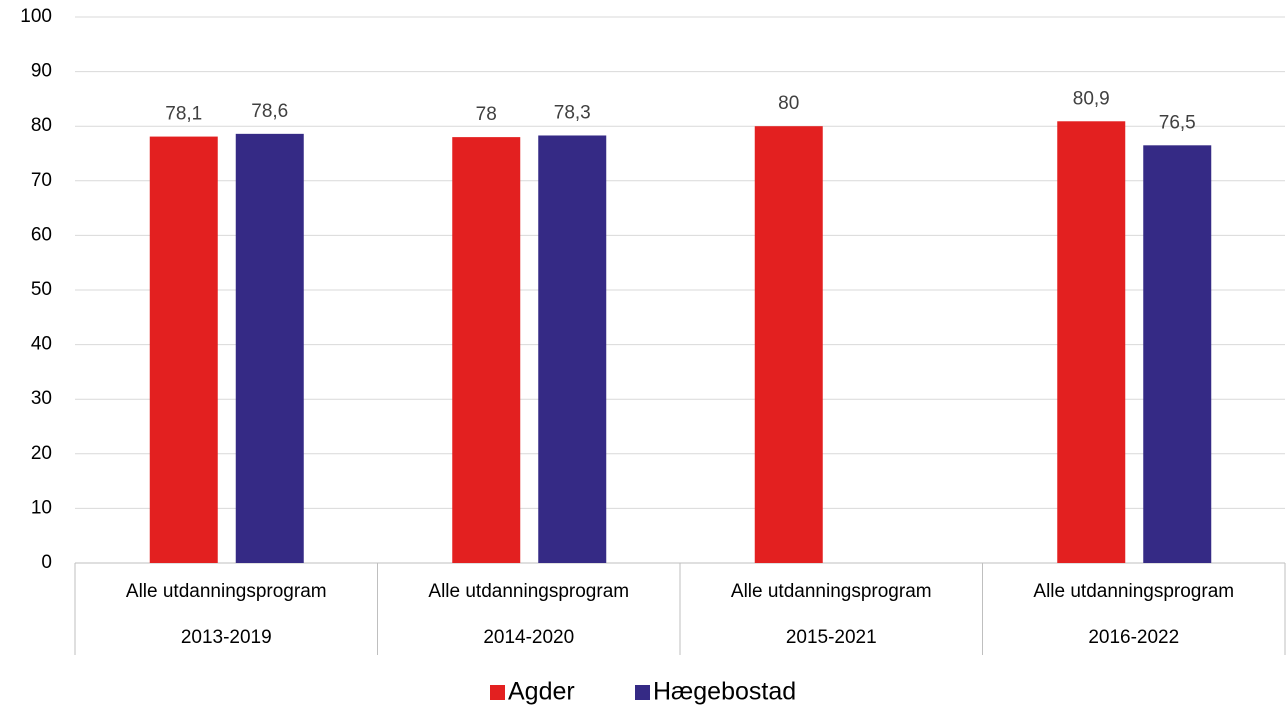 This screenshot has height=712, width=1288. What do you see at coordinates (41, 507) in the screenshot?
I see `y-tick-label: 10` at bounding box center [41, 507].